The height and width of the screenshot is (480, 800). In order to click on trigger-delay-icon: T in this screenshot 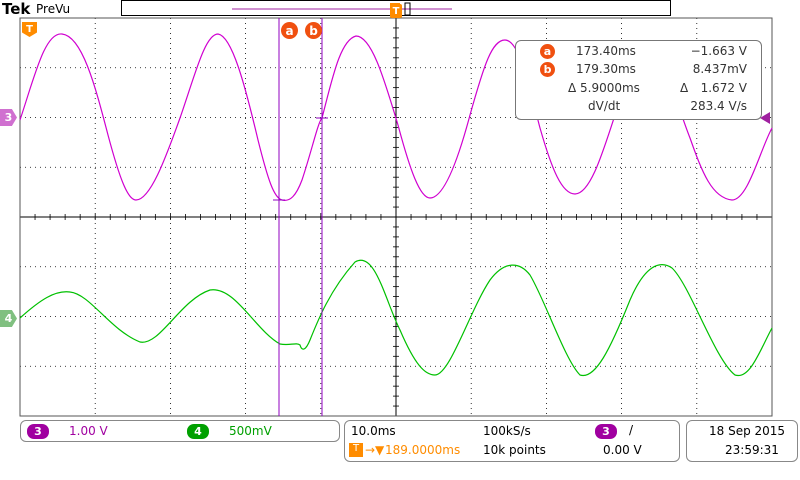, I will do `click(356, 450)`.